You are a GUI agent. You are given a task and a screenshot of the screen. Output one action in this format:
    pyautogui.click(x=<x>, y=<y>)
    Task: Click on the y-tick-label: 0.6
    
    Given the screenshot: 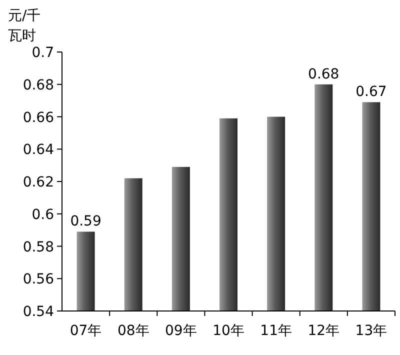 What is the action you would take?
    pyautogui.click(x=43, y=214)
    